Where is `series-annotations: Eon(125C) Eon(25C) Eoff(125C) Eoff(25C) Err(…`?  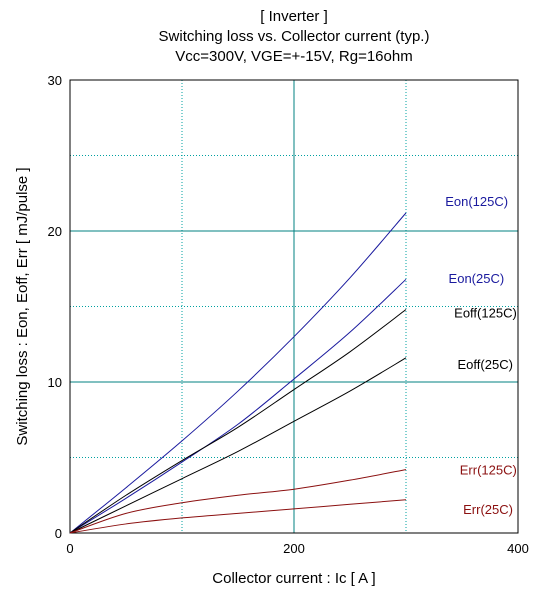 series-annotations: Eon(125C) Eon(25C) Eoff(125C) Eoff(25C) Err(… is located at coordinates (481, 355).